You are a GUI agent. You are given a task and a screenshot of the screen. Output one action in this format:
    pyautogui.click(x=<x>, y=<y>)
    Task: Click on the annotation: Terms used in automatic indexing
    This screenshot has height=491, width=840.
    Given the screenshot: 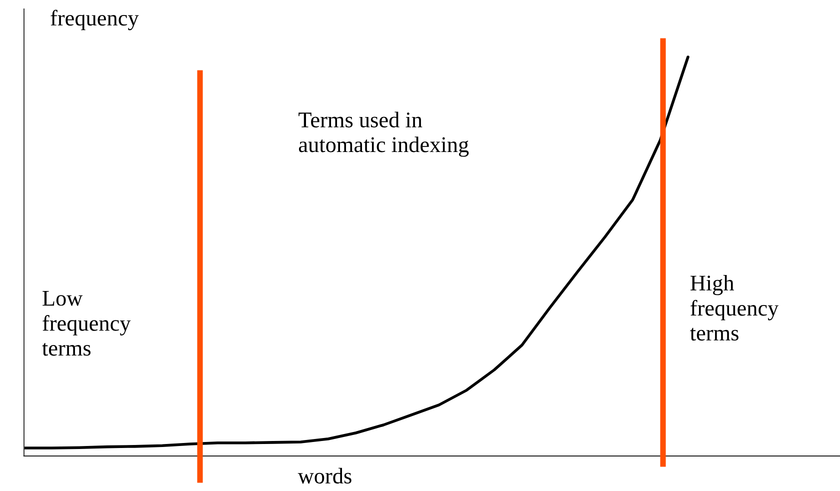 What is the action you would take?
    pyautogui.click(x=383, y=134)
    